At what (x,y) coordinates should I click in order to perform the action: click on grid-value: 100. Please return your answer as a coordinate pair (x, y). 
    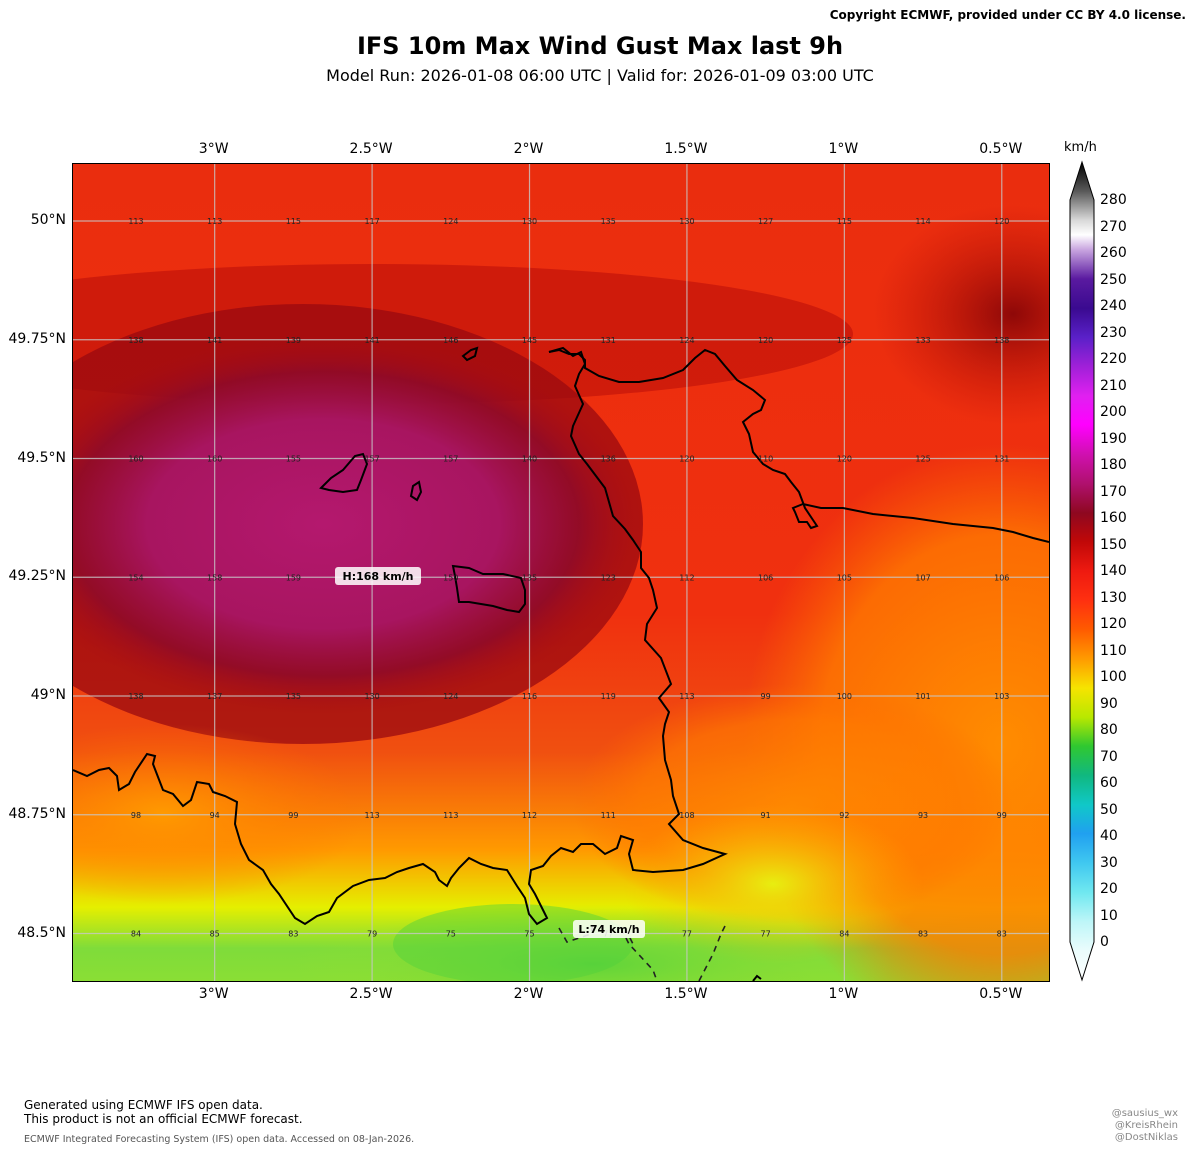
    Looking at the image, I should click on (844, 696).